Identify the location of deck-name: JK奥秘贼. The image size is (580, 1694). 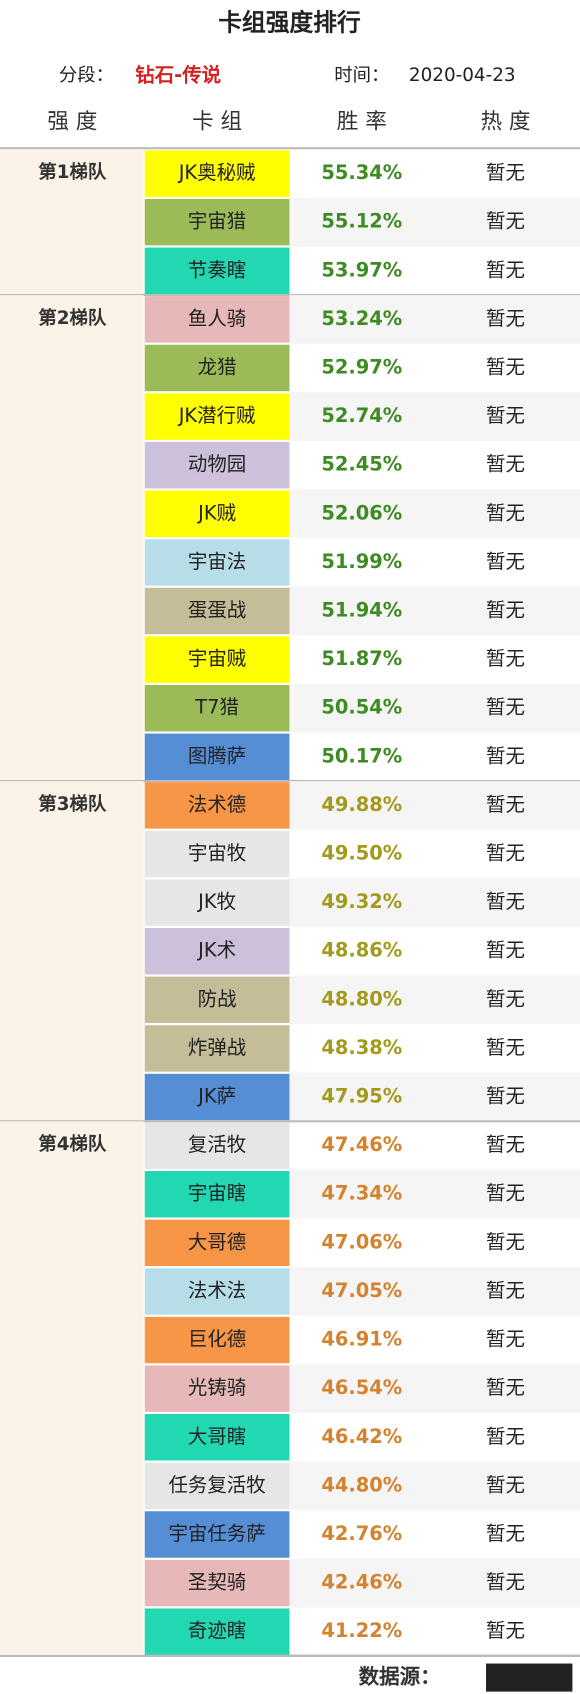
(217, 172).